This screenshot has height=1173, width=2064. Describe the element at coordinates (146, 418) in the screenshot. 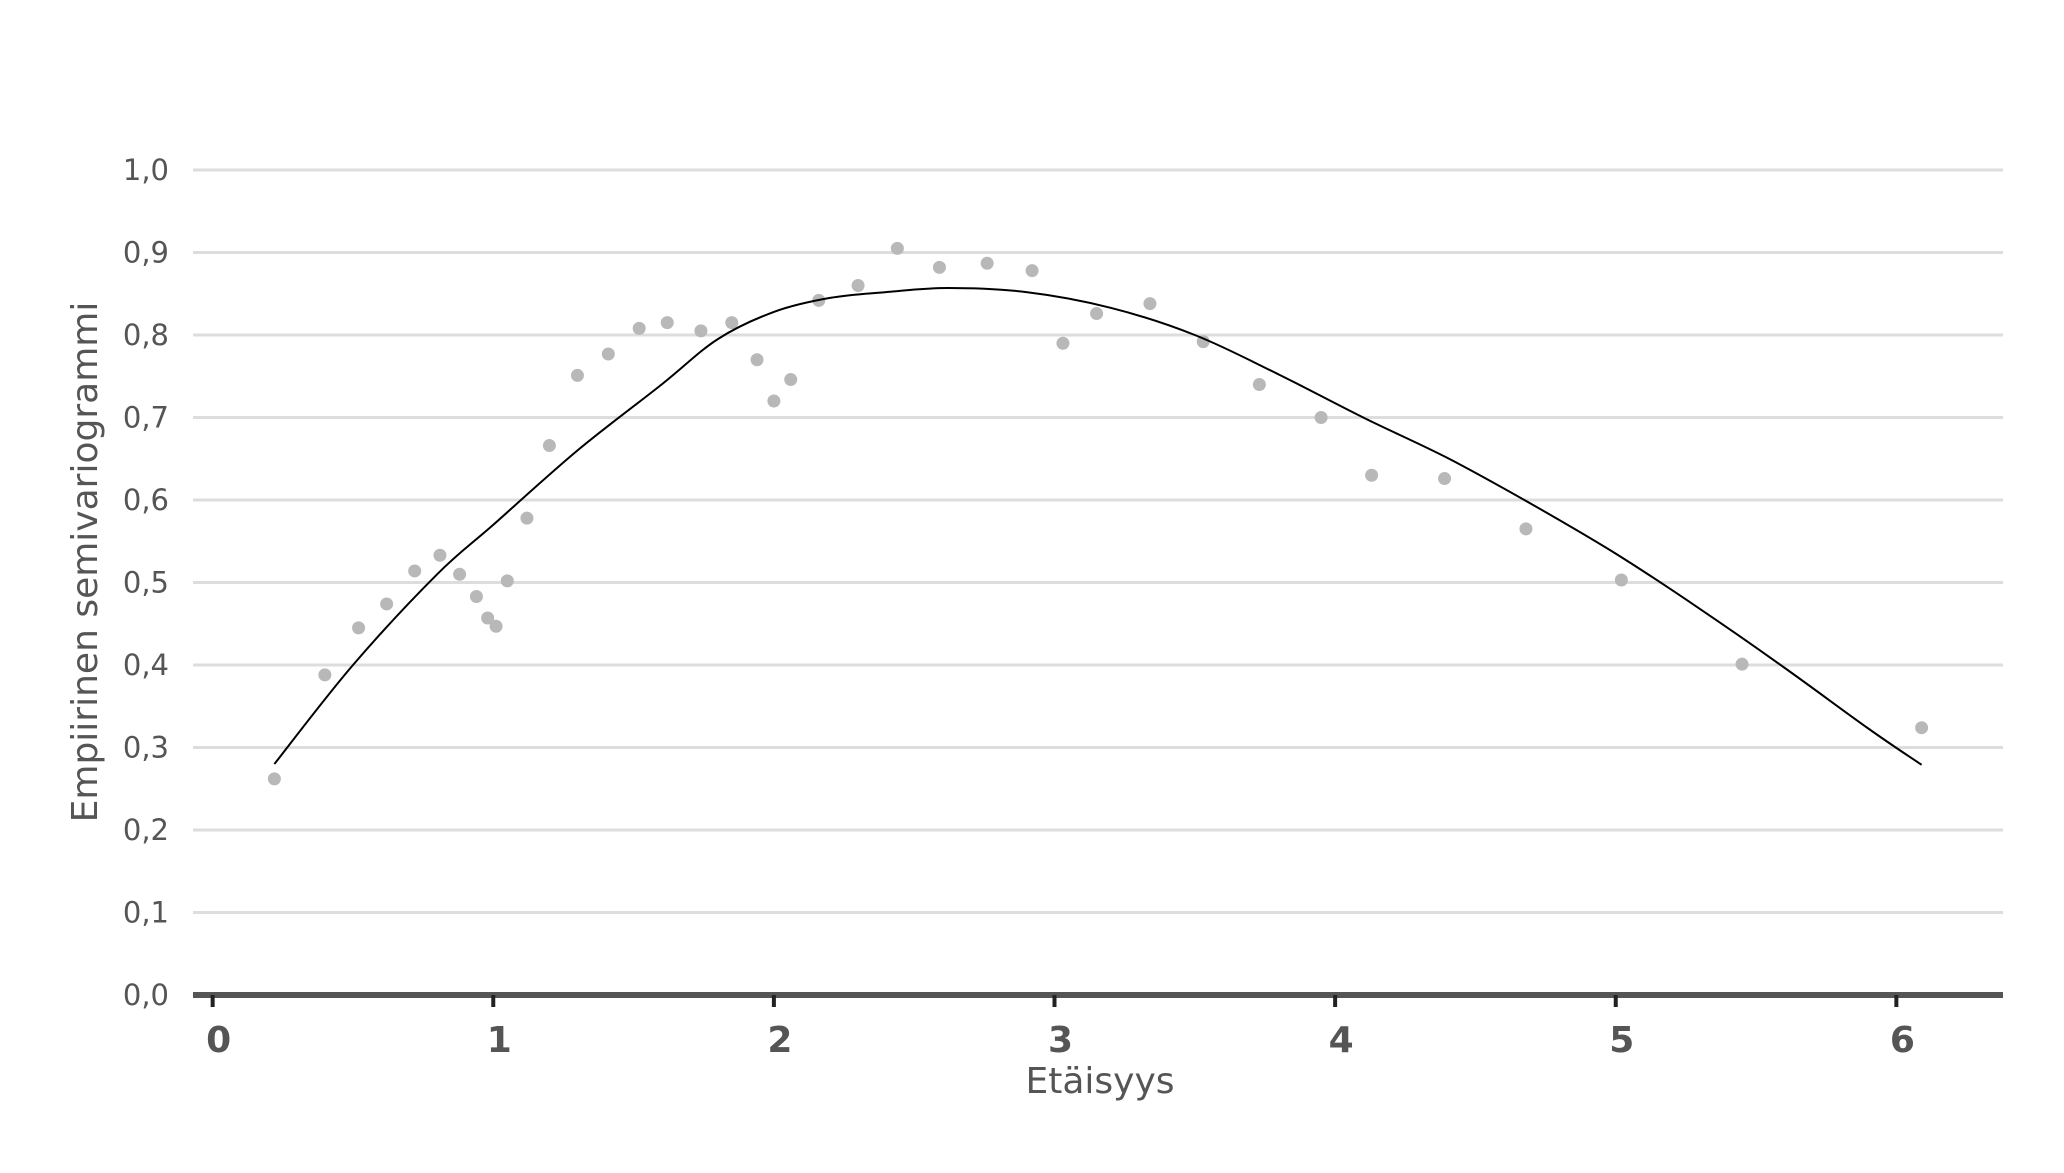

I see `y-tick-label: 0,7` at that location.